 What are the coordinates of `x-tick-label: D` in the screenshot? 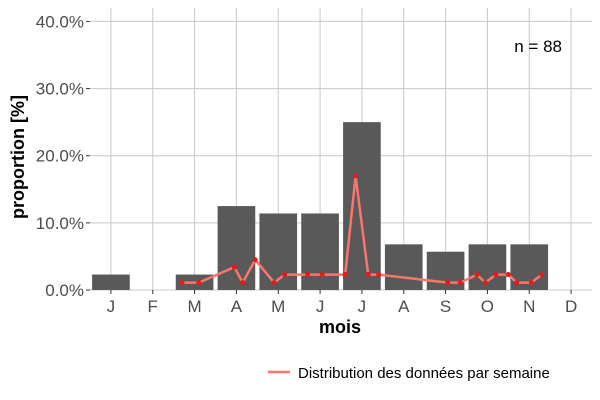 It's located at (571, 306).